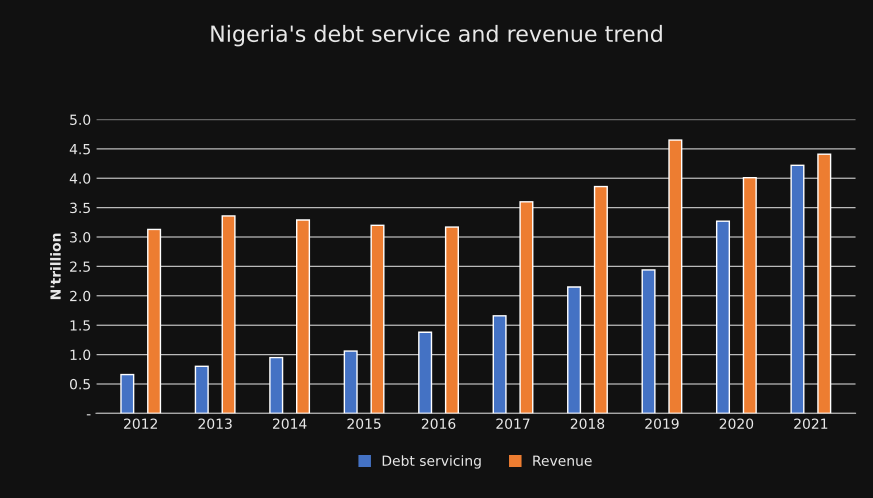 The width and height of the screenshot is (873, 498). Describe the element at coordinates (737, 423) in the screenshot. I see `x-tick-label: 2020` at that location.